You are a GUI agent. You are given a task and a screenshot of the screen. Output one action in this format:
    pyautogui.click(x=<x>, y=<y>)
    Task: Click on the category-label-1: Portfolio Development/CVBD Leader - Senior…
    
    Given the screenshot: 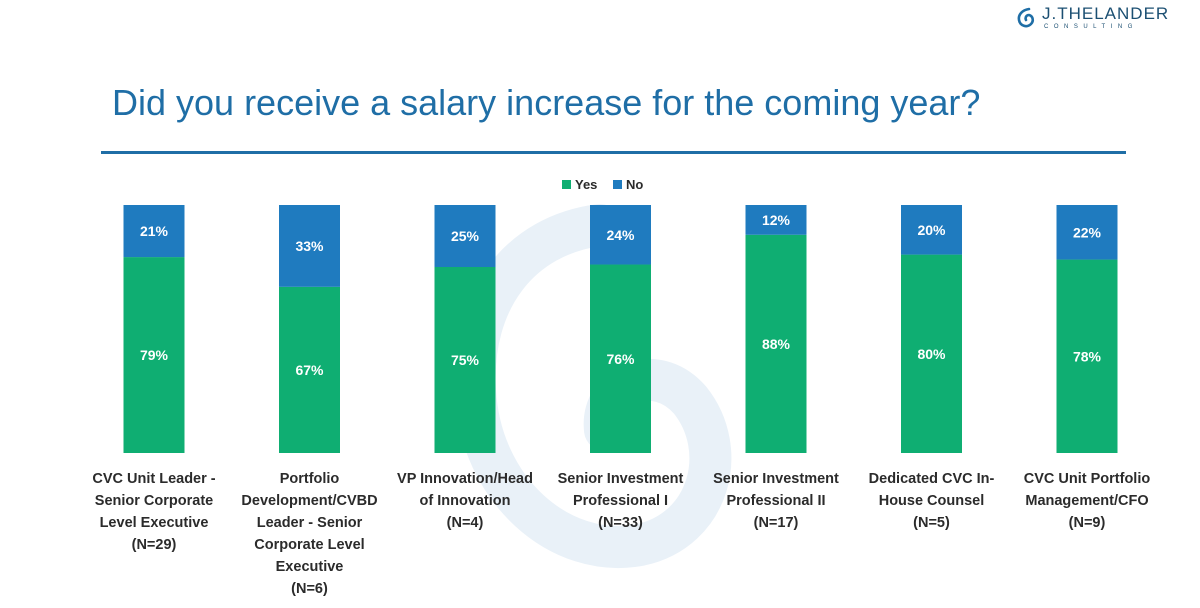 What is the action you would take?
    pyautogui.click(x=310, y=534)
    